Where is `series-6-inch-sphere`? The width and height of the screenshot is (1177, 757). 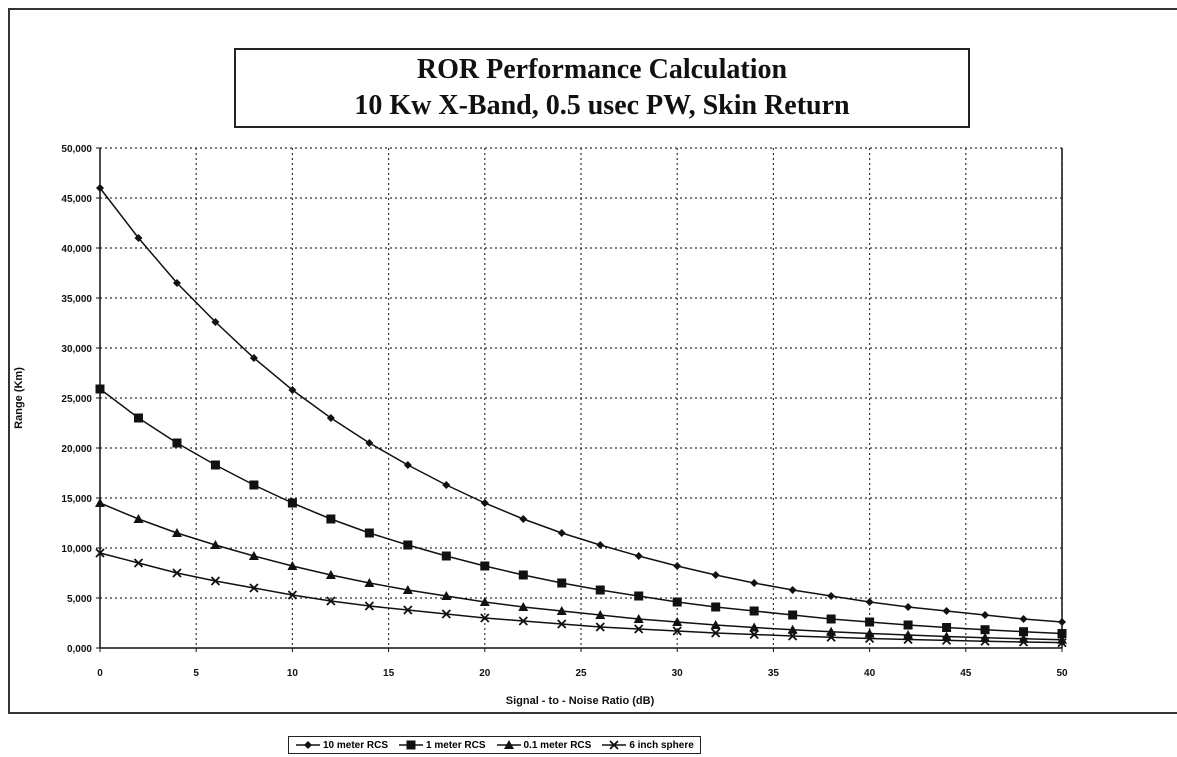
series-6-inch-sphere is located at coordinates (581, 598).